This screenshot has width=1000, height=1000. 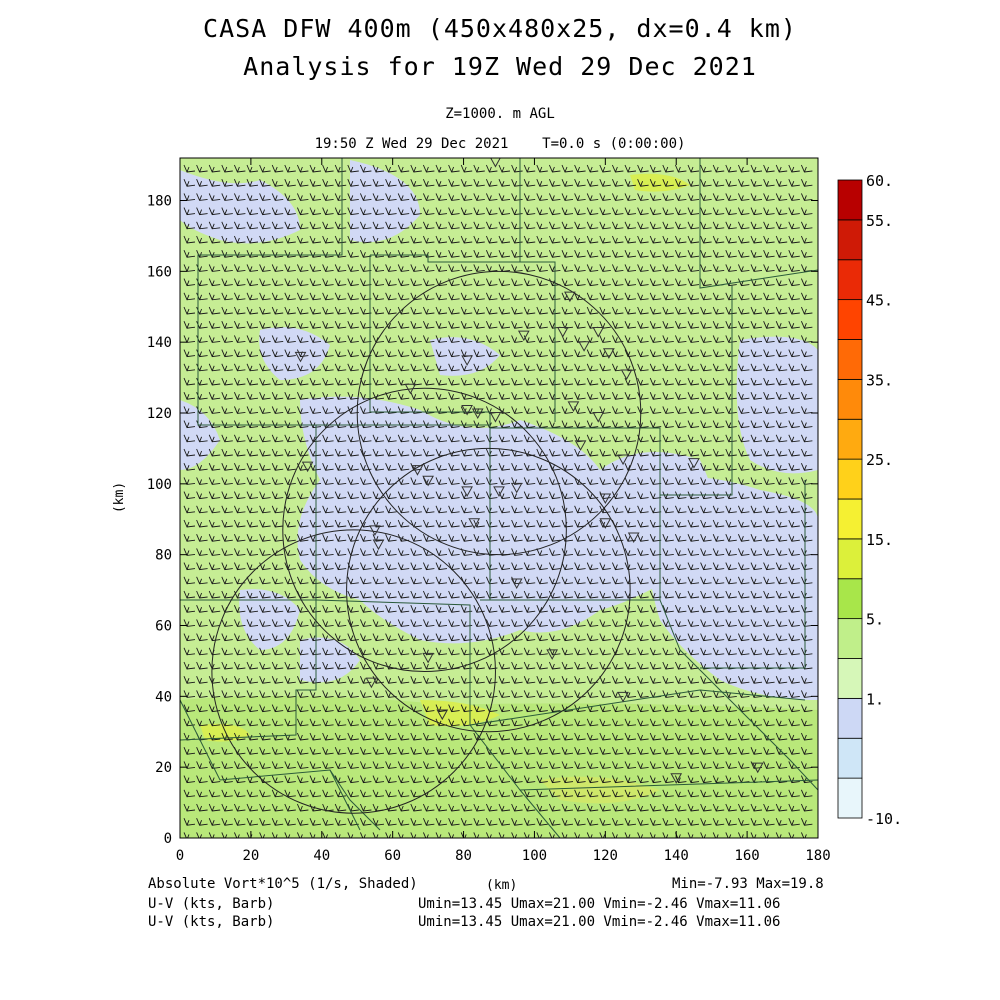 What do you see at coordinates (884, 819) in the screenshot?
I see `colorbar-label: -10.` at bounding box center [884, 819].